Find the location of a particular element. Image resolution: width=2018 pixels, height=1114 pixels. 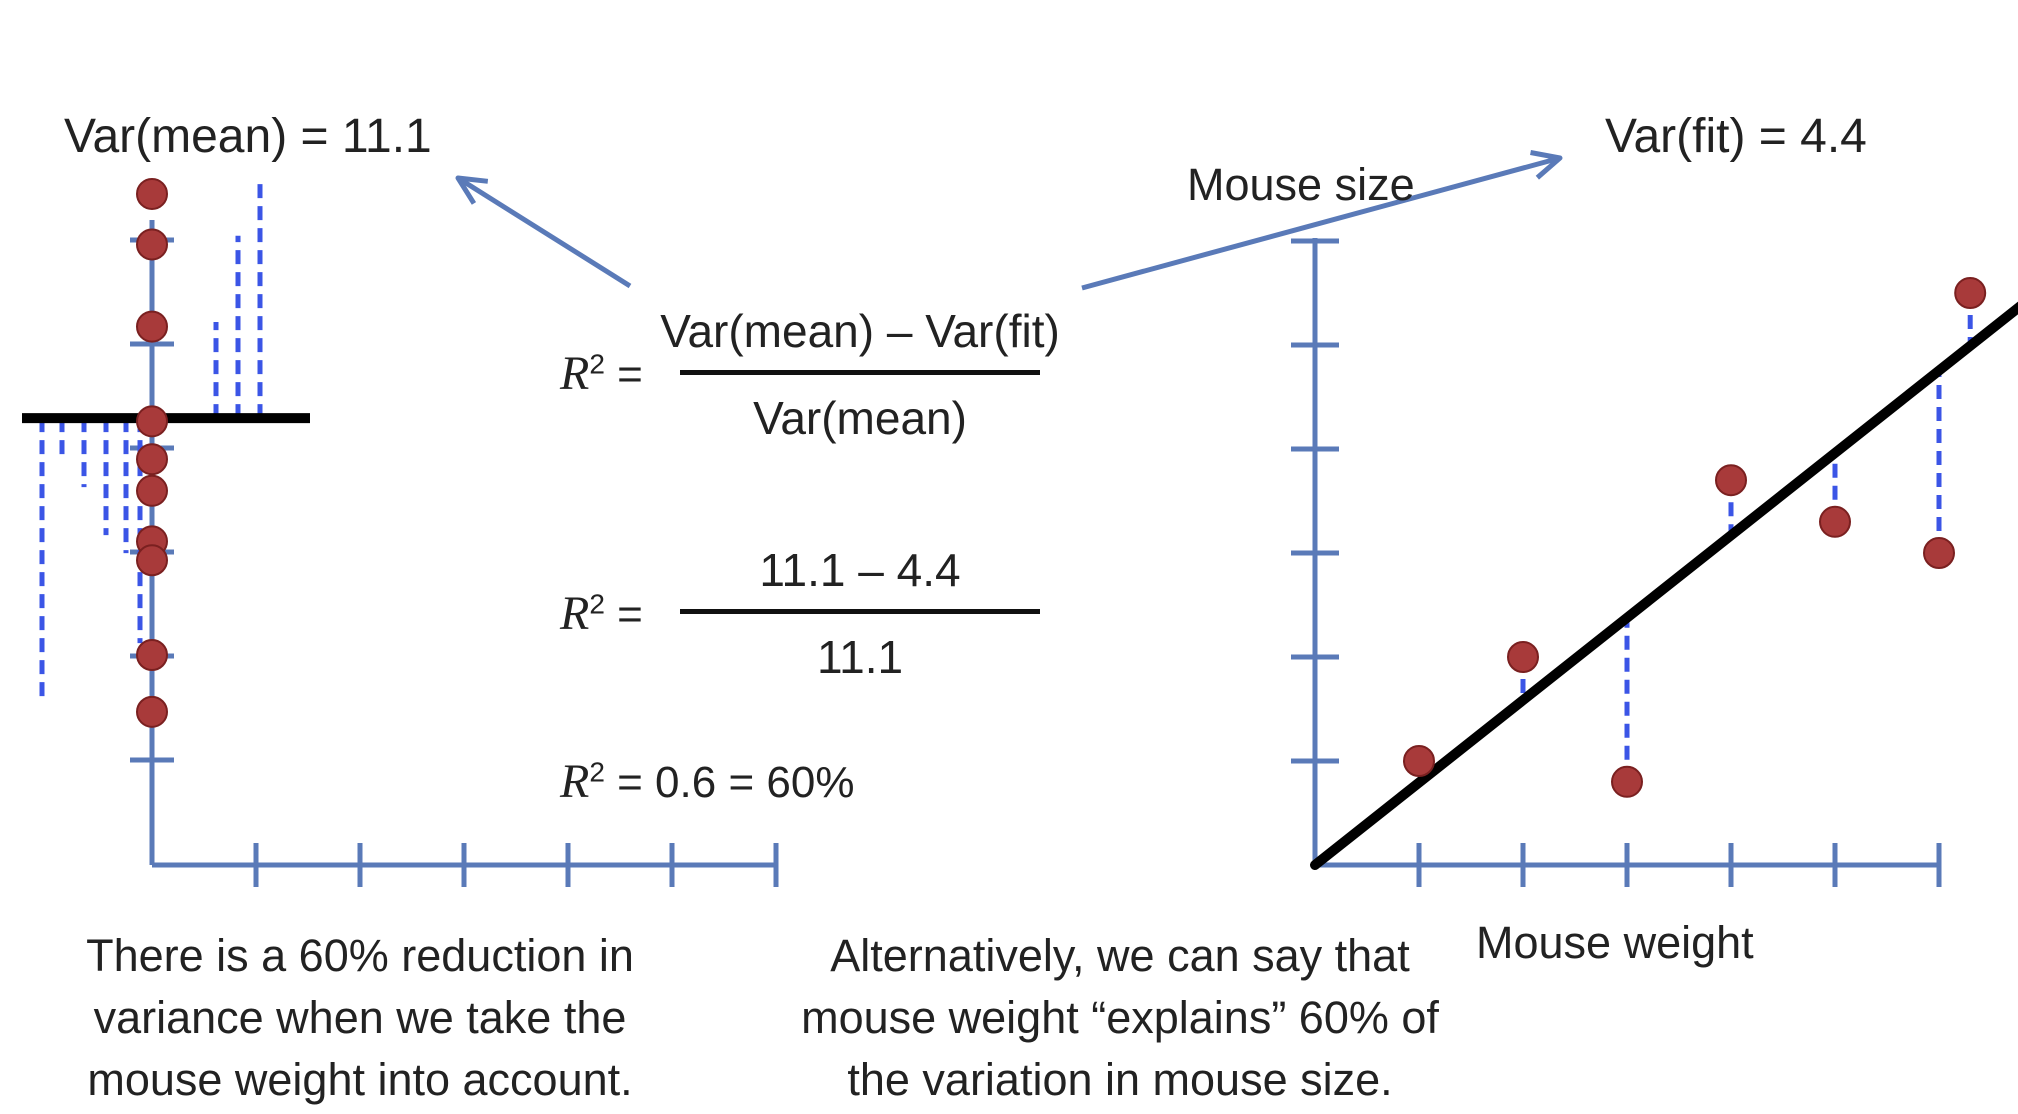

left-caption-line: There is a 60% reduction in is located at coordinates (360, 955).